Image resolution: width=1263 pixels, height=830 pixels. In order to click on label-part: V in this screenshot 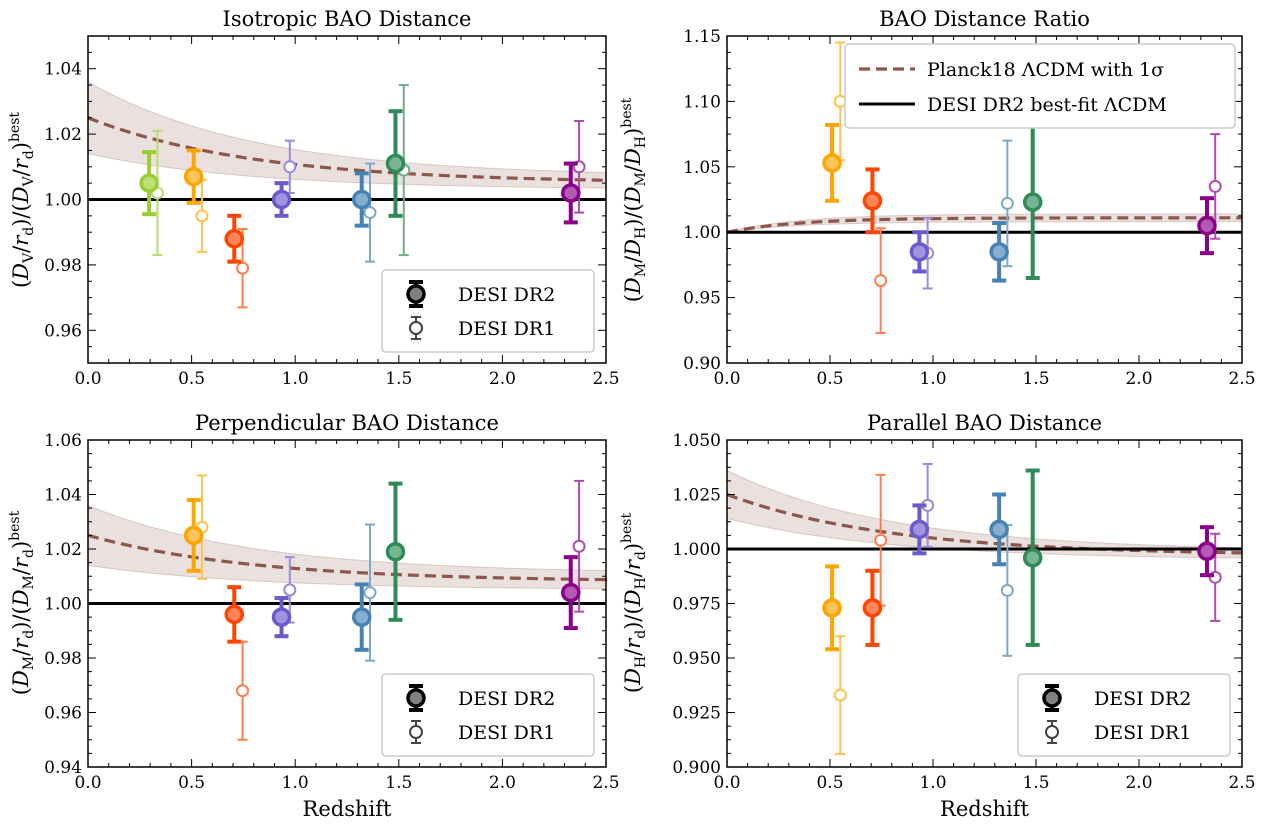, I will do `click(29, 258)`.